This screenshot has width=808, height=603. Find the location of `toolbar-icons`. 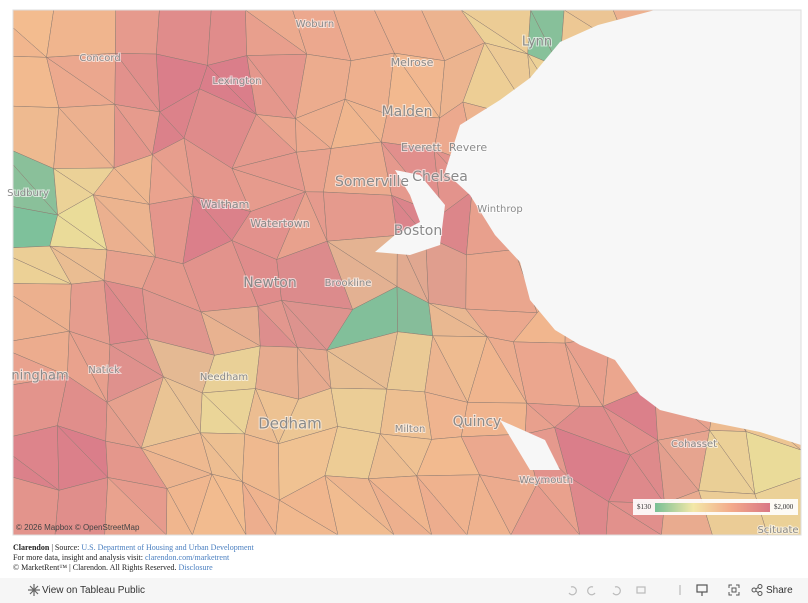

toolbar-icons is located at coordinates (638, 590).